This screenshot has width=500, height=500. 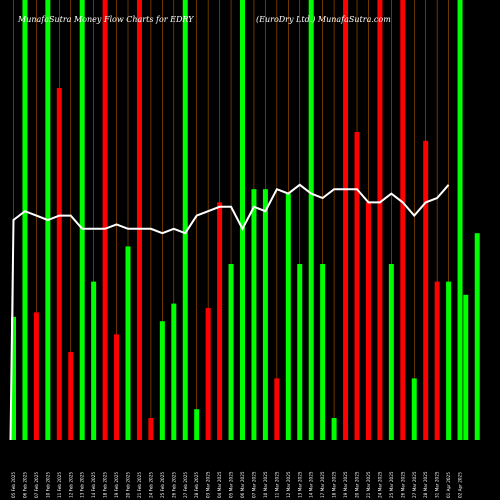 What do you see at coordinates (208, 484) in the screenshot?
I see `x-tick-label: 03 Mar 2025` at bounding box center [208, 484].